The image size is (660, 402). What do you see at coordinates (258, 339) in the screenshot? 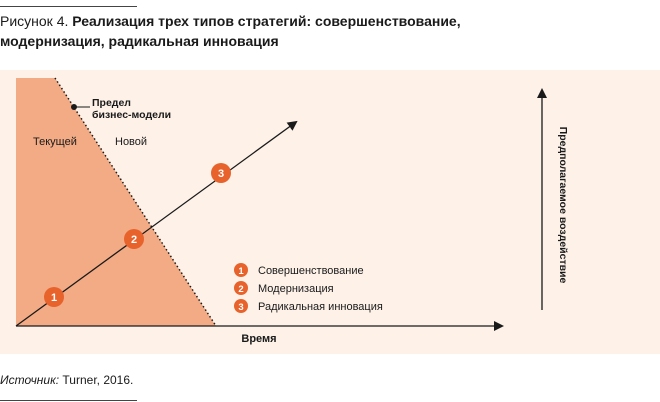
I see `x-axis-label: Время` at bounding box center [258, 339].